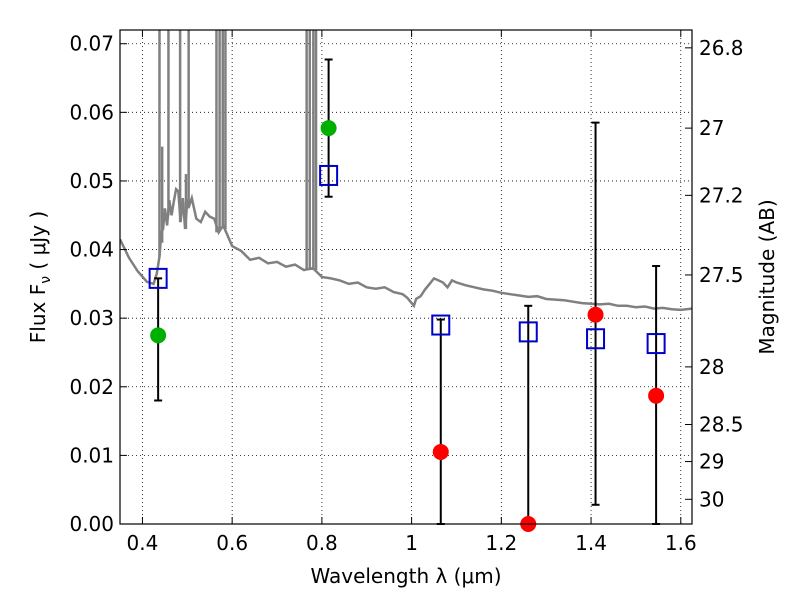 This screenshot has width=800, height=600. What do you see at coordinates (46, 280) in the screenshot?
I see `y-axis-title-sub: ν` at bounding box center [46, 280].